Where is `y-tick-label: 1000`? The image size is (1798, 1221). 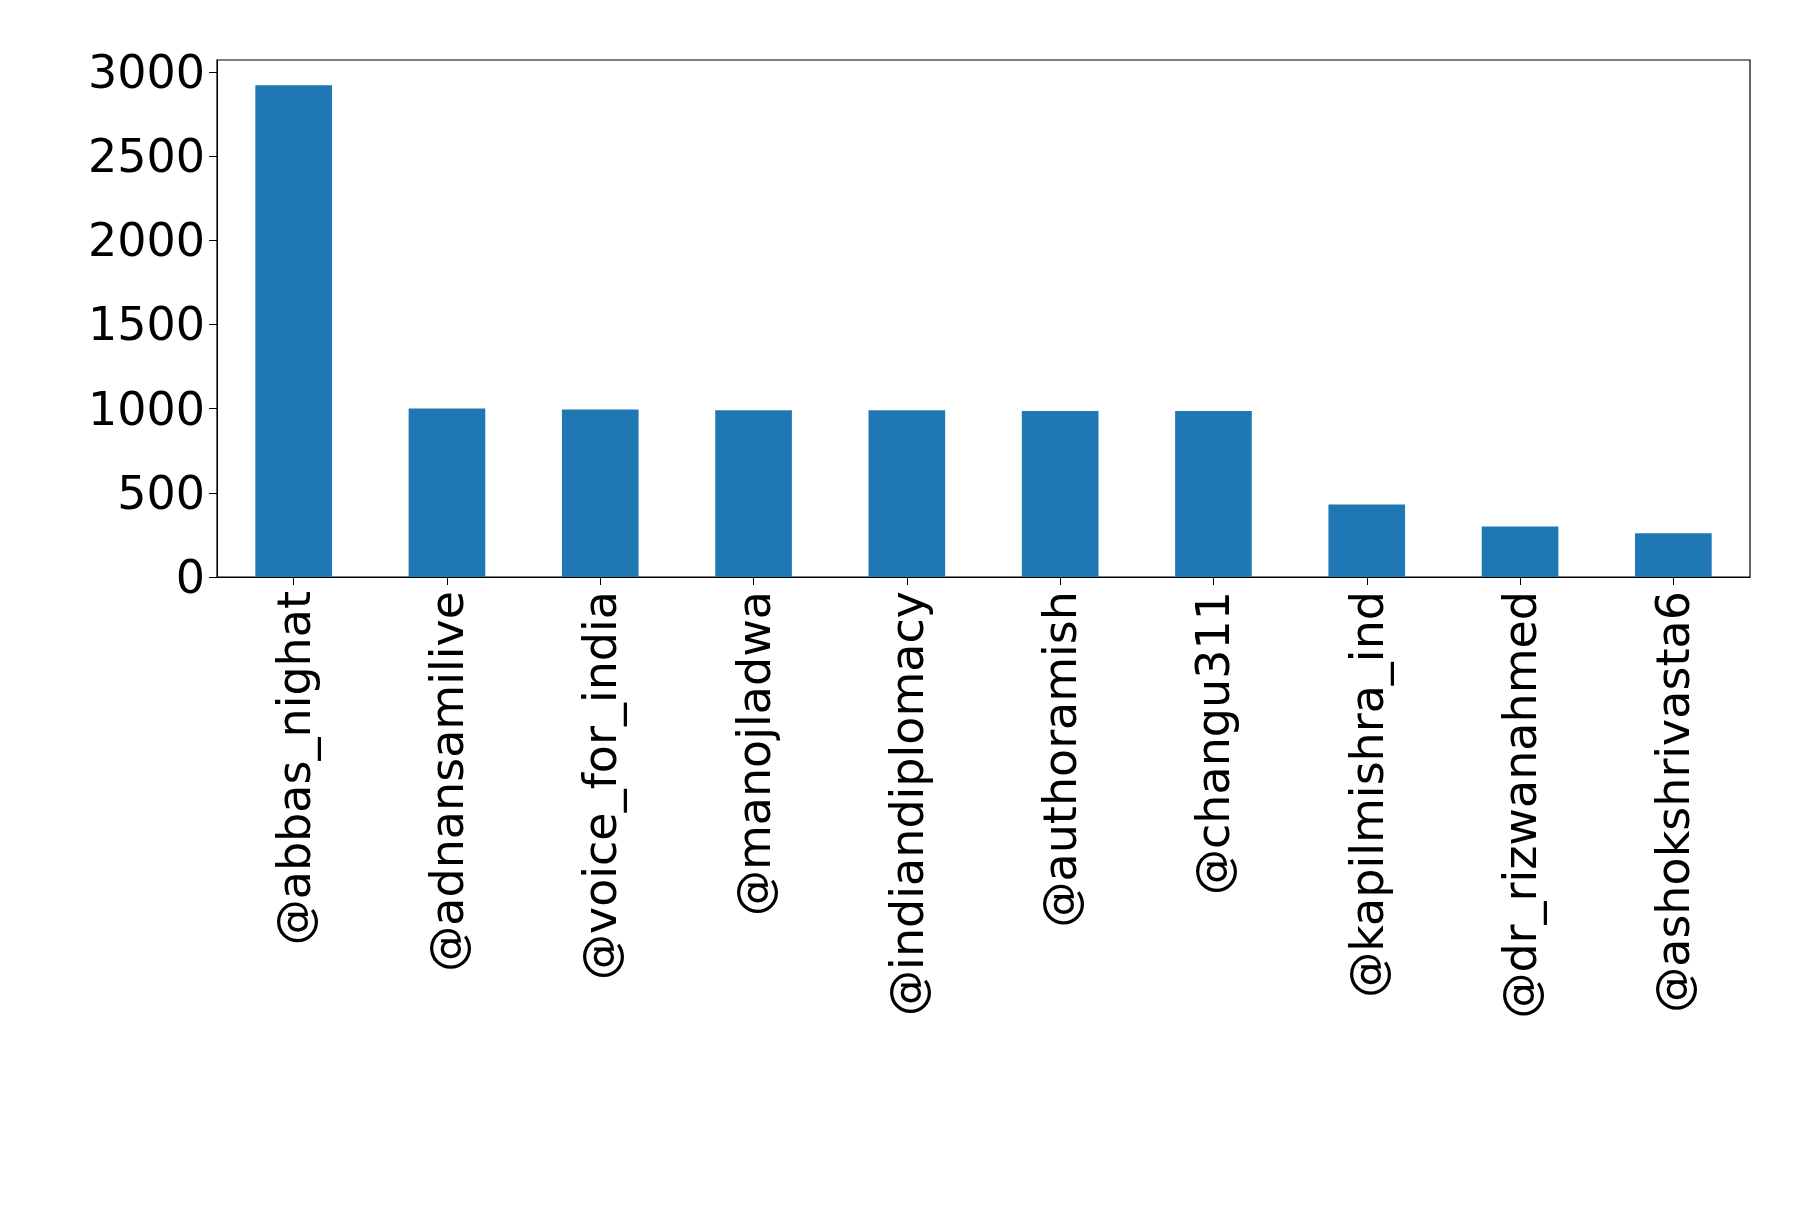
y-tick-label: 1000 is located at coordinates (146, 408).